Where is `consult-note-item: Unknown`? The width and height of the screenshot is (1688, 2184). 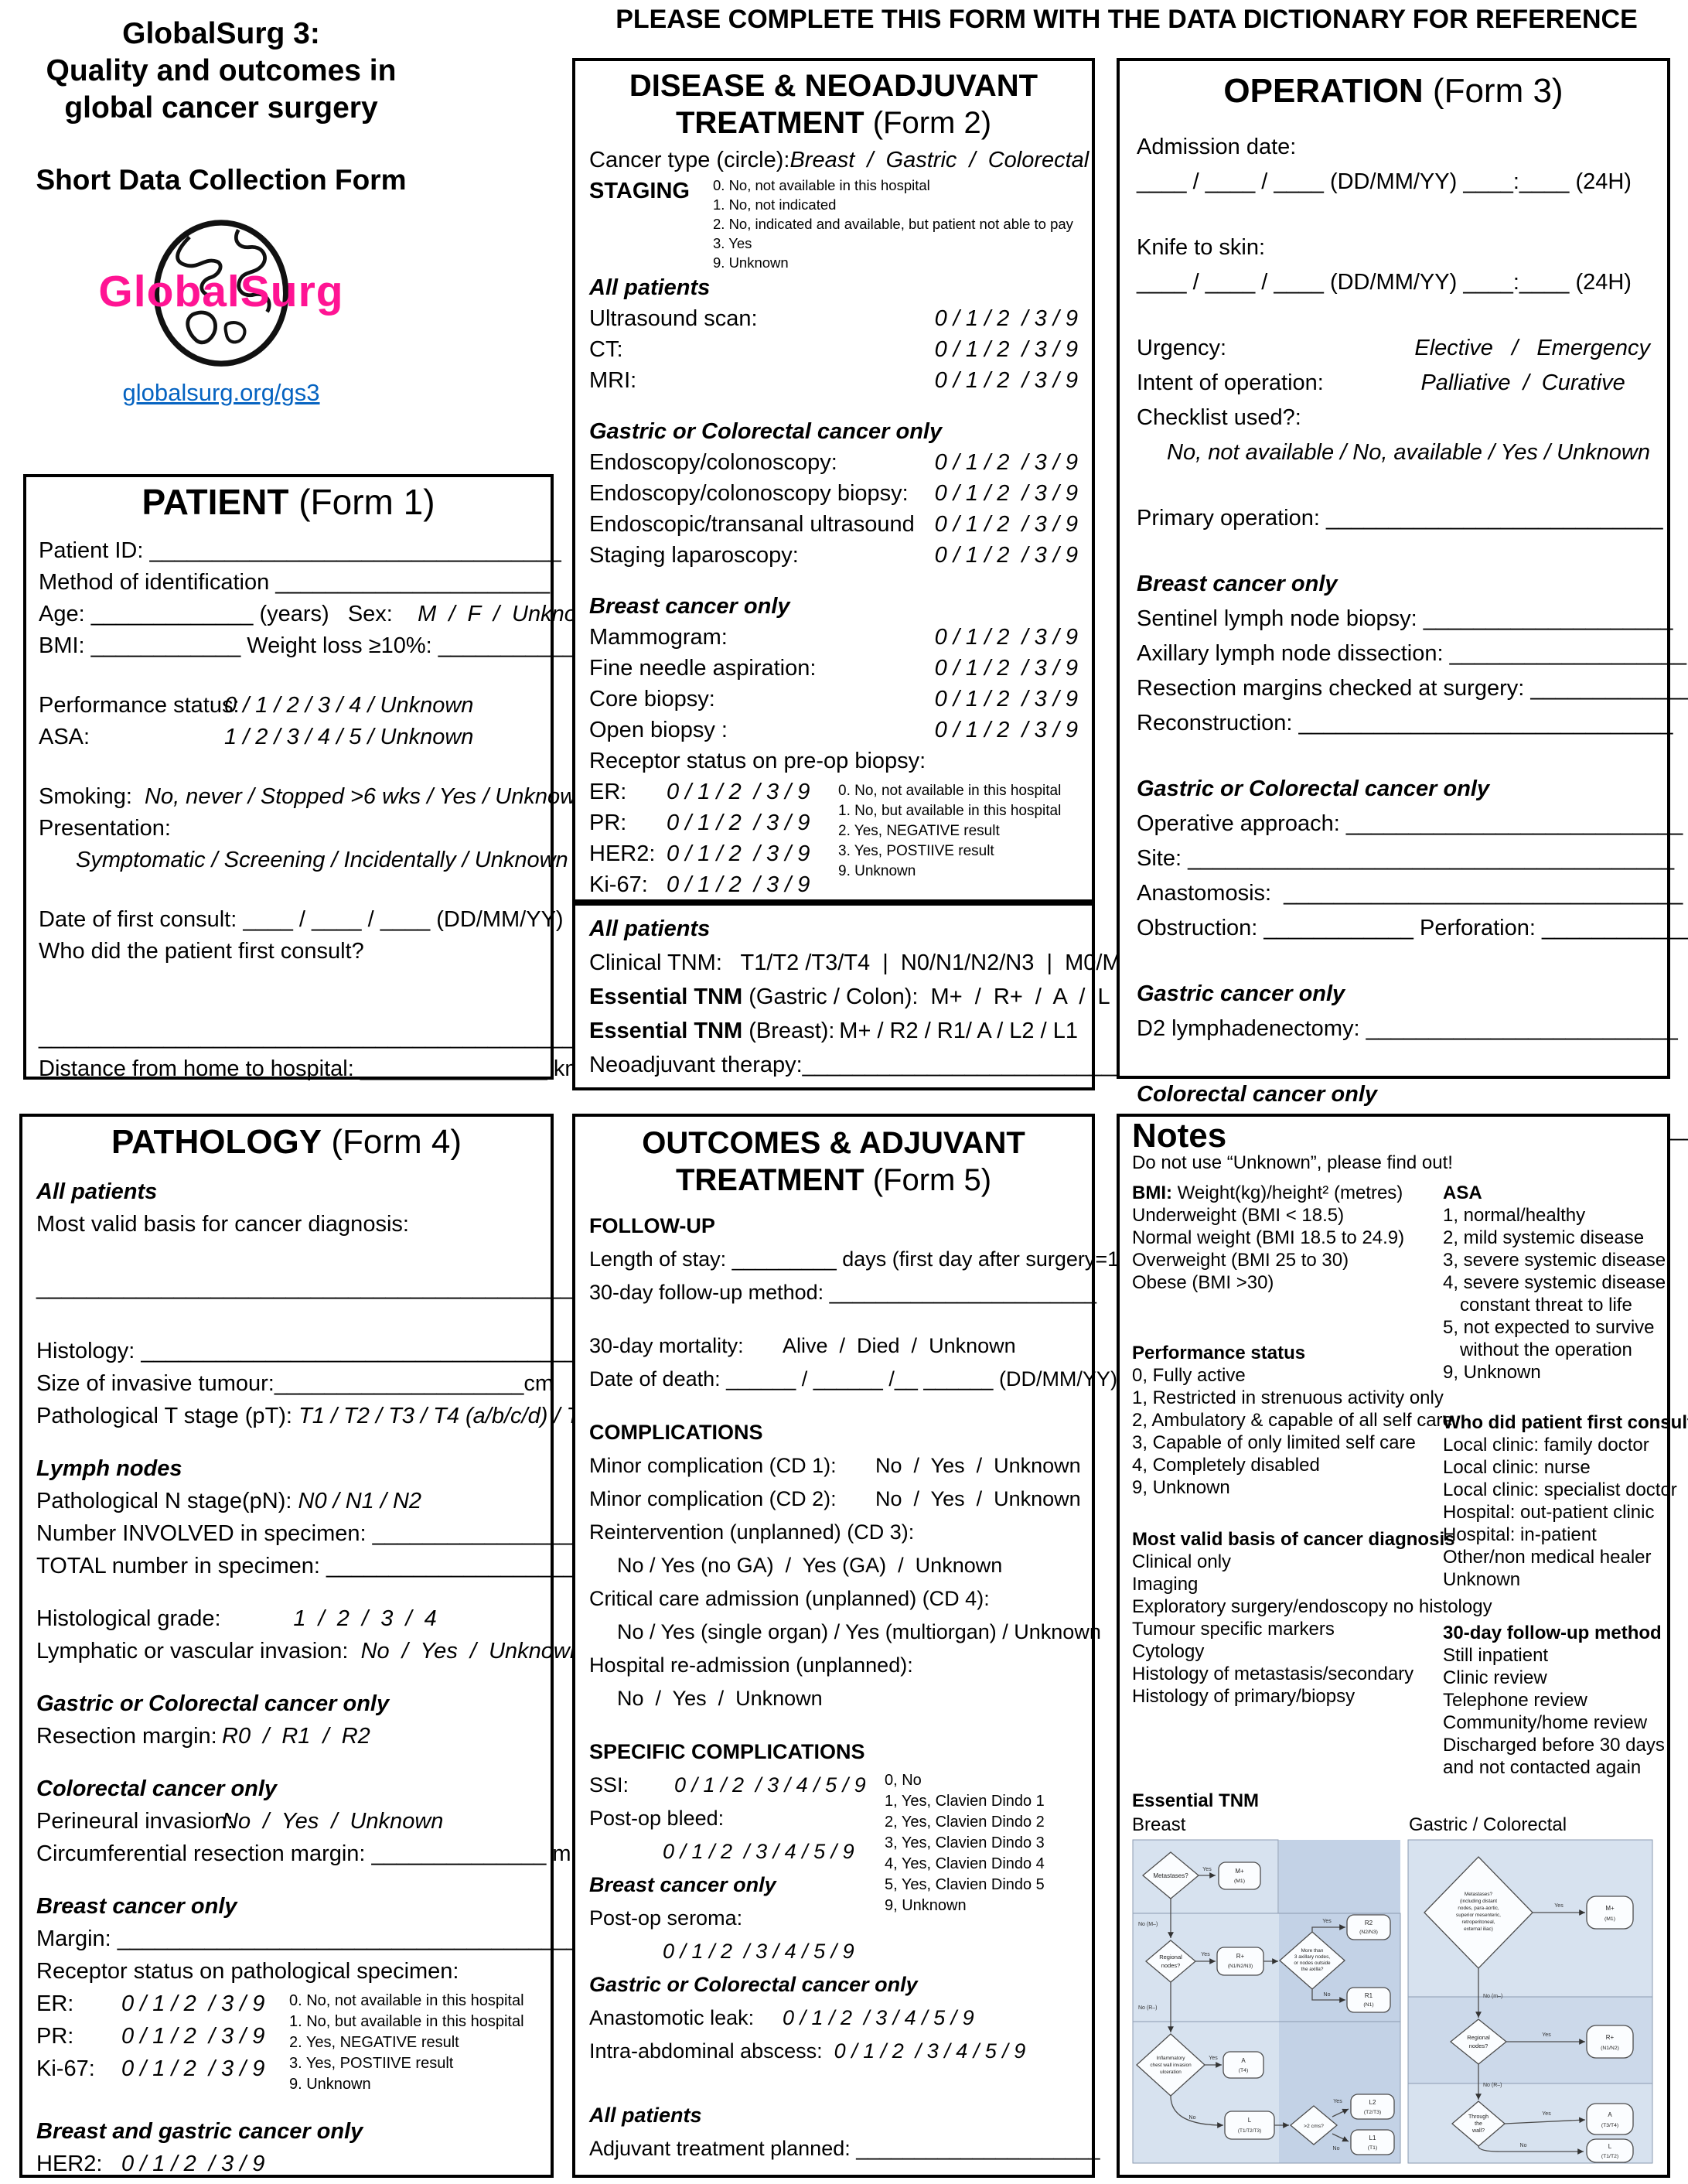 consult-note-item: Unknown is located at coordinates (1482, 1579).